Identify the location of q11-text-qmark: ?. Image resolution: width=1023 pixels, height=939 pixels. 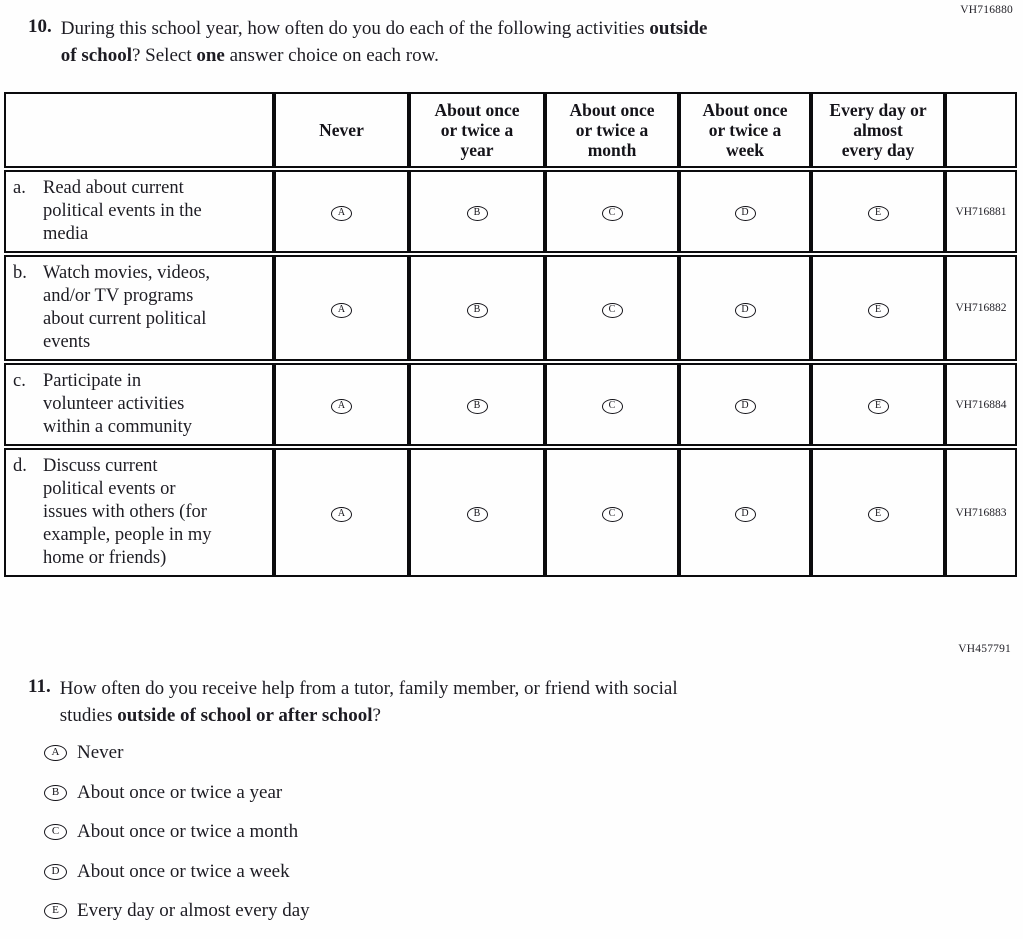
(376, 715).